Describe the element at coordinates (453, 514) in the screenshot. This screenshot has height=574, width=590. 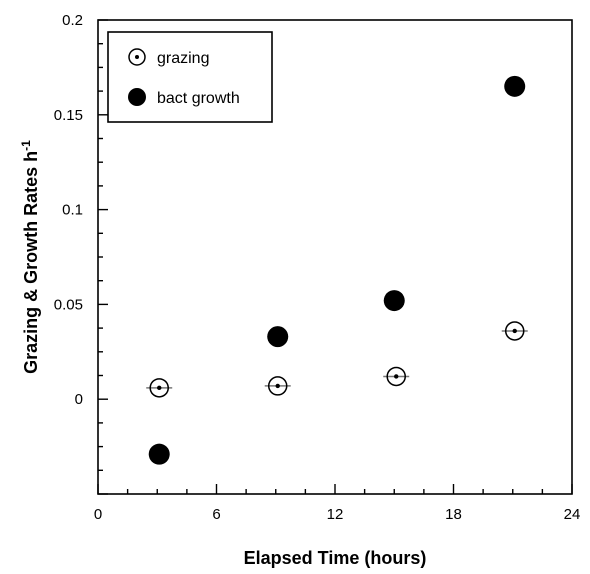
I see `x-tick-label: 18` at that location.